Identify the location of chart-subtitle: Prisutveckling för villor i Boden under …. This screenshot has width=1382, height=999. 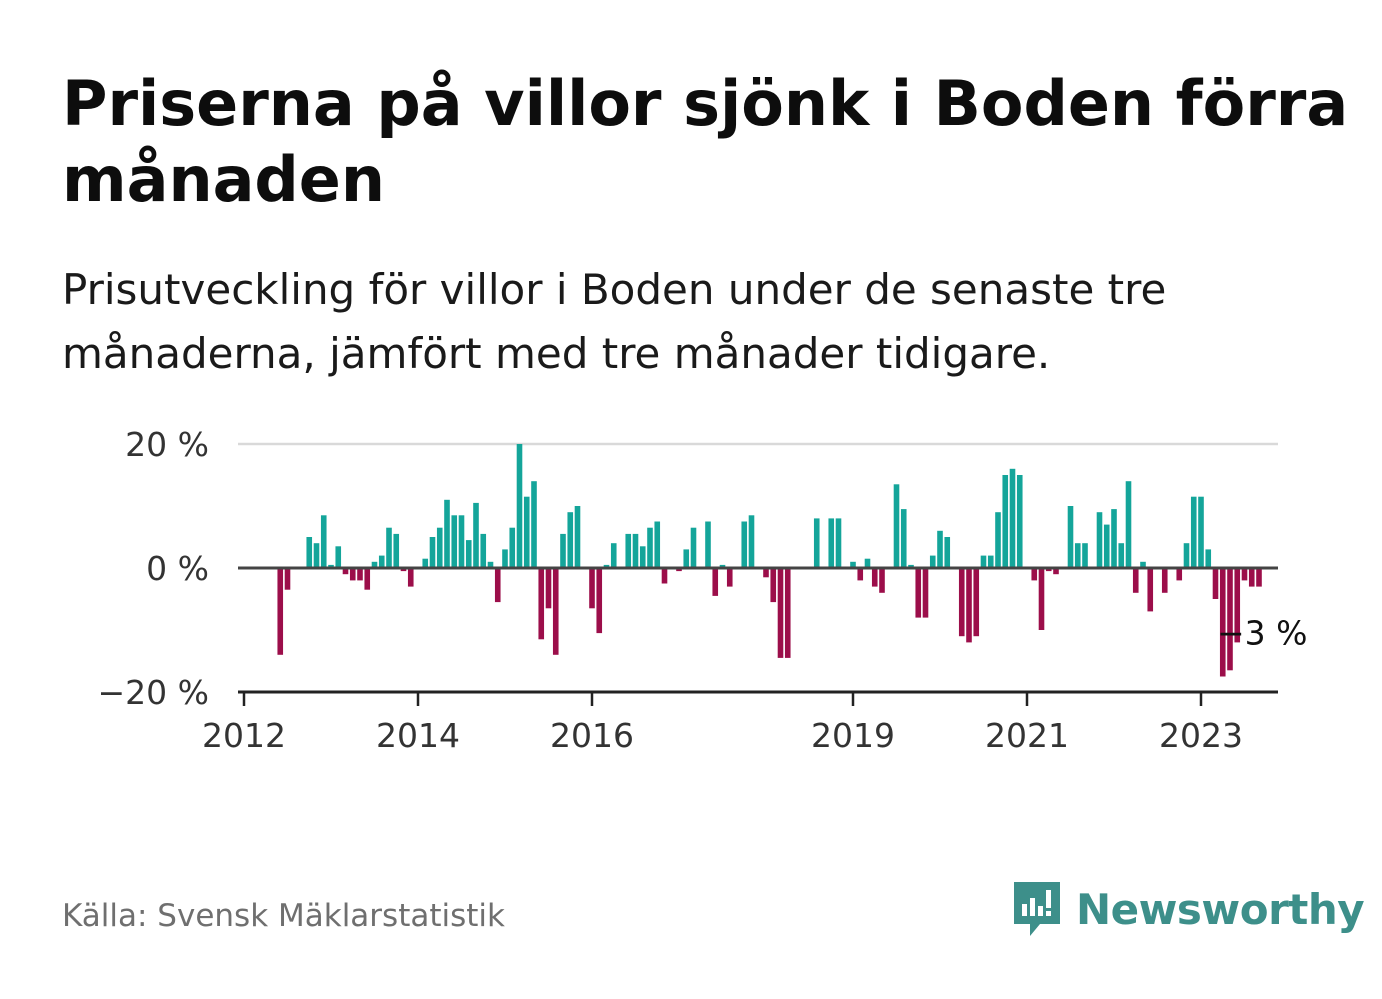
(614, 321).